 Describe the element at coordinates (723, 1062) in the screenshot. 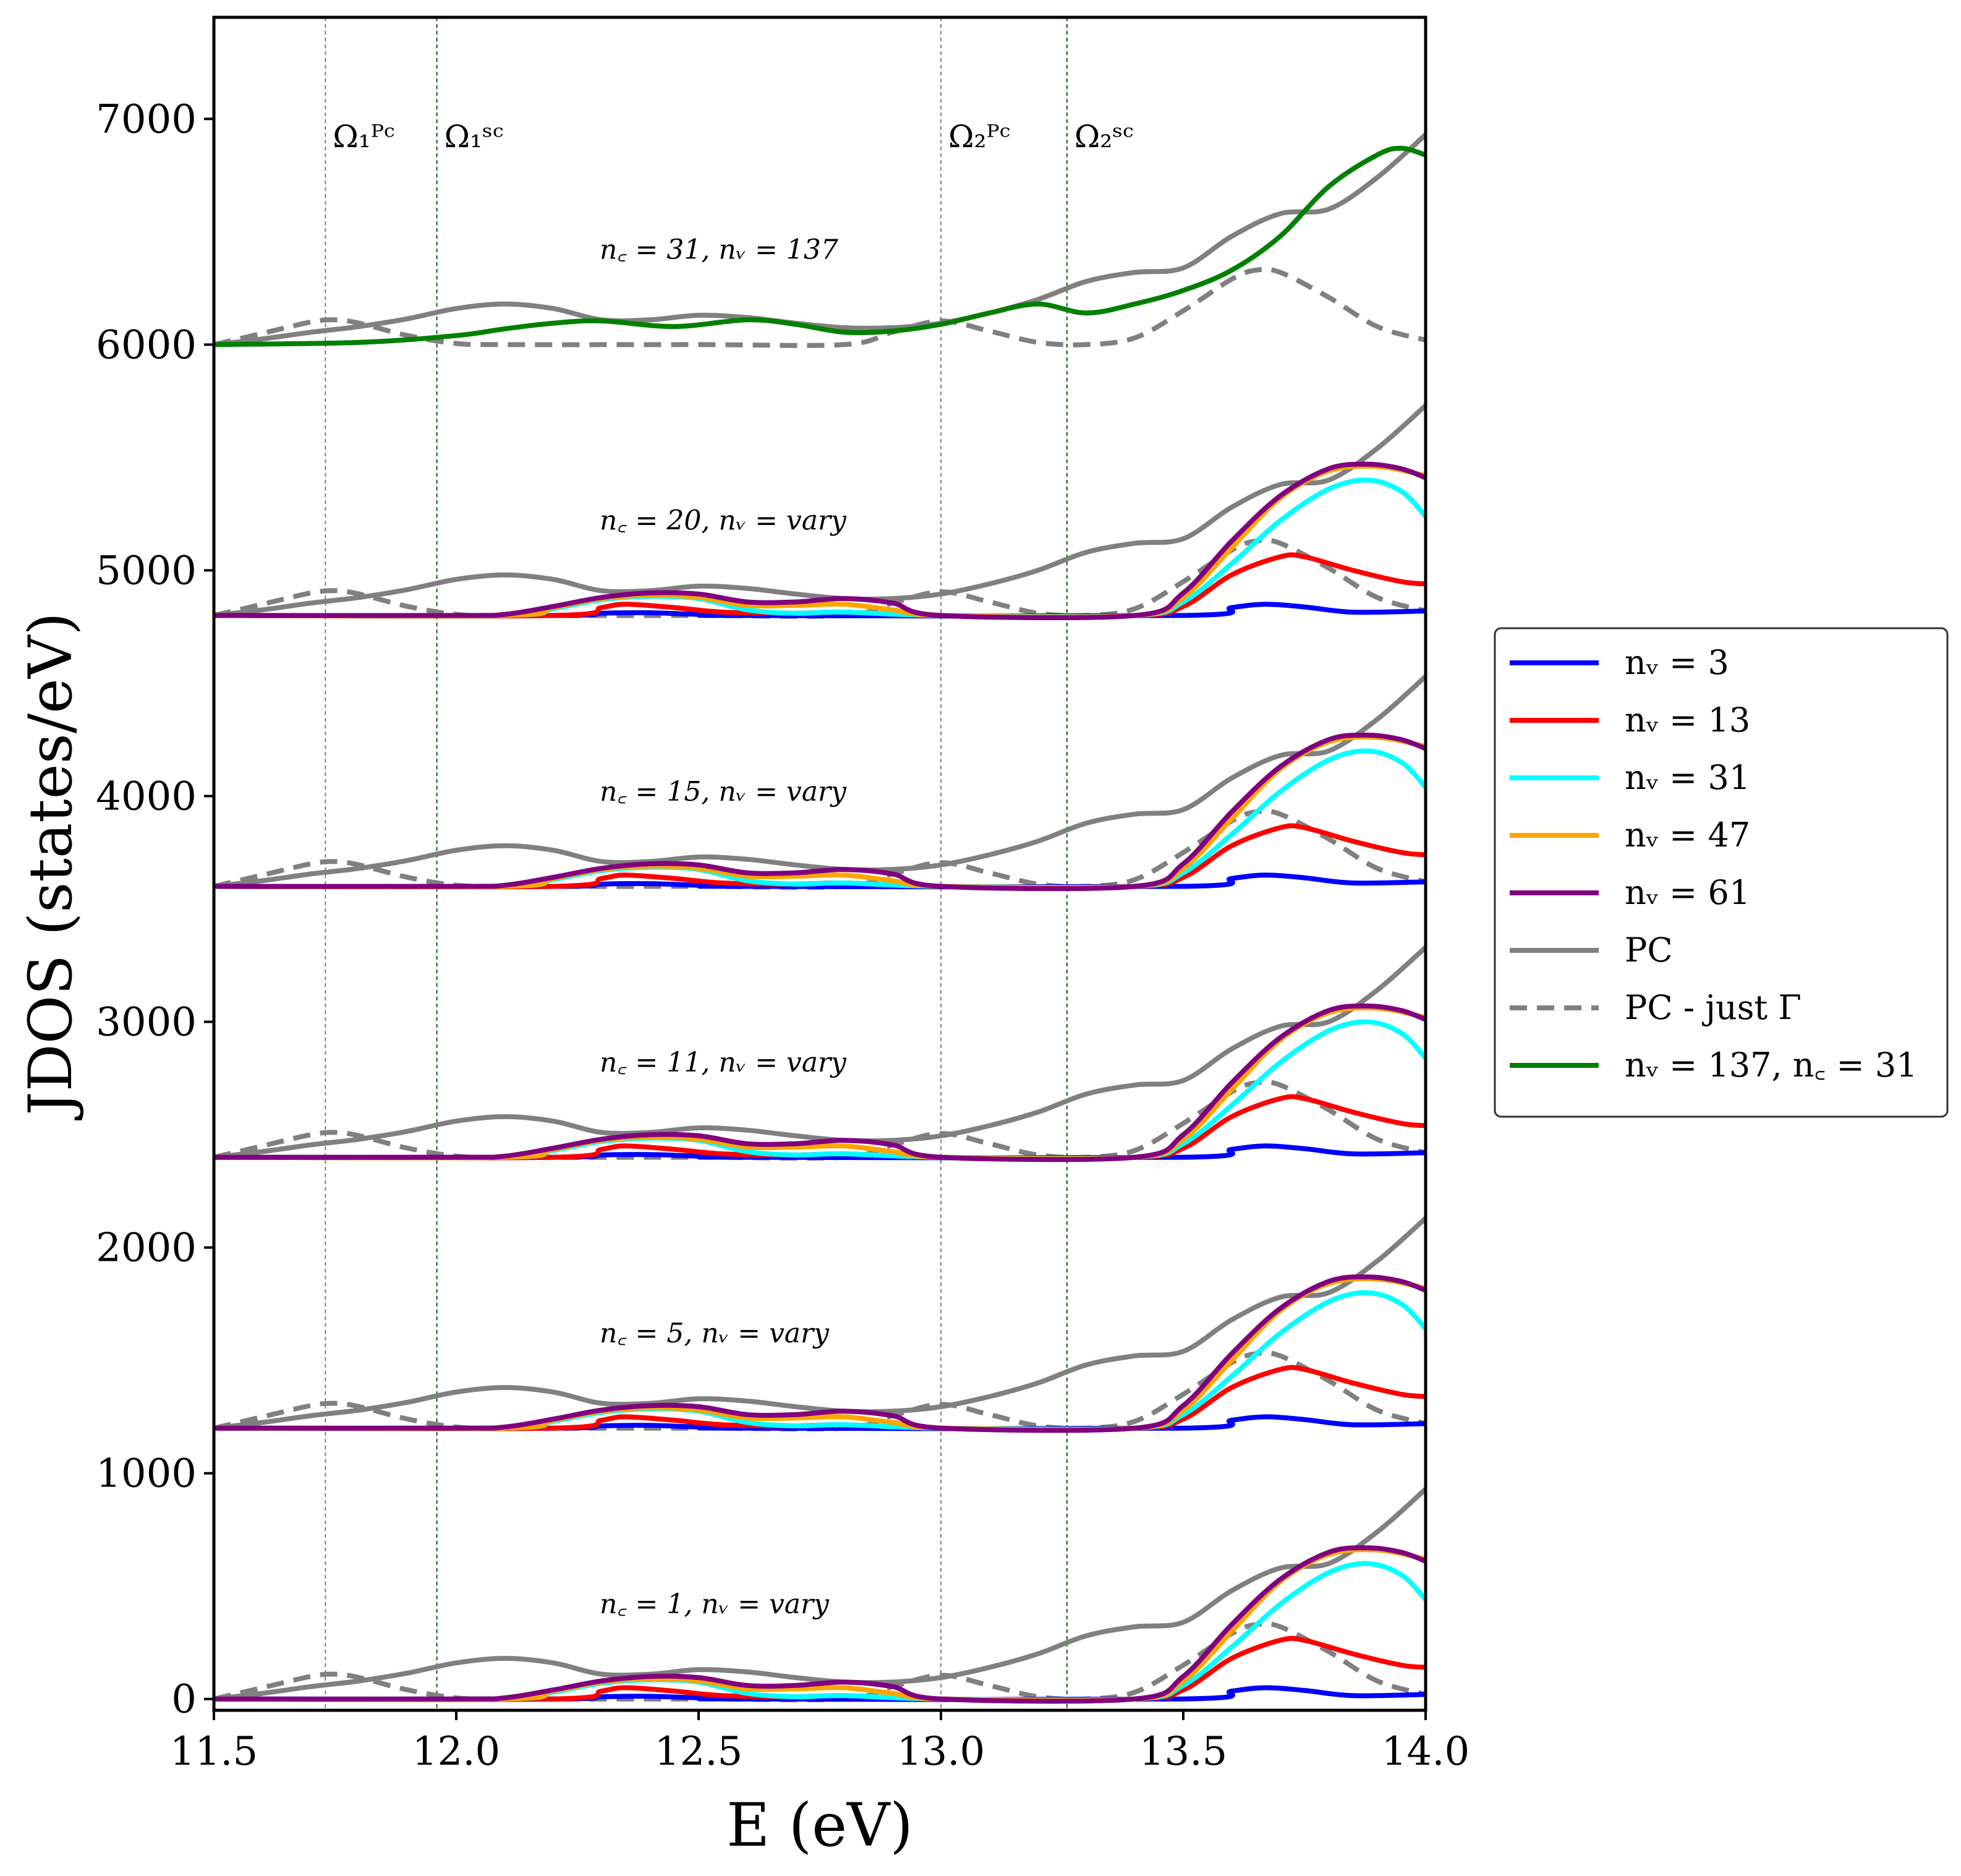

I see `panel-annotation-2: n꜀ = 11, nᵥ = vary` at that location.